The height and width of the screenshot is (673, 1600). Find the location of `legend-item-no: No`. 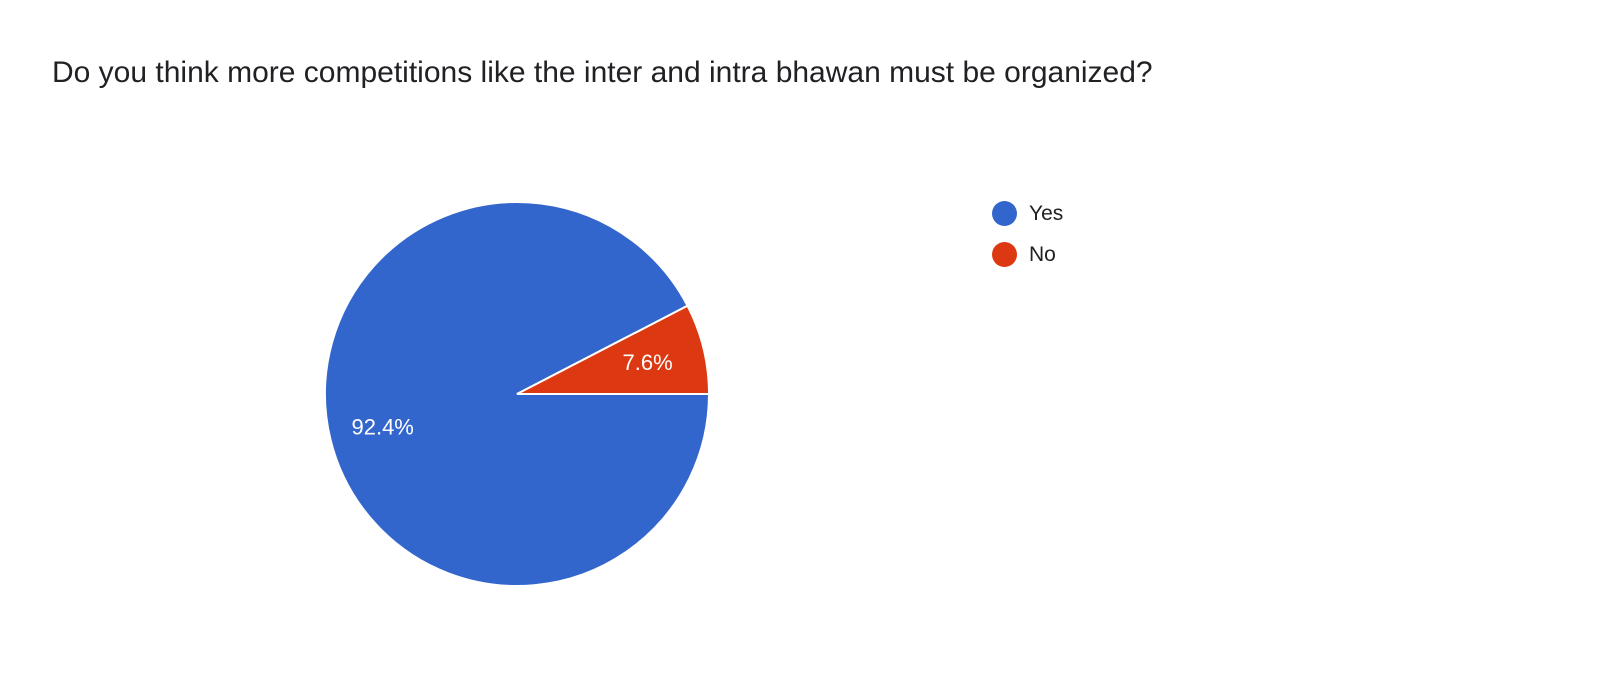

legend-item-no: No is located at coordinates (1024, 254).